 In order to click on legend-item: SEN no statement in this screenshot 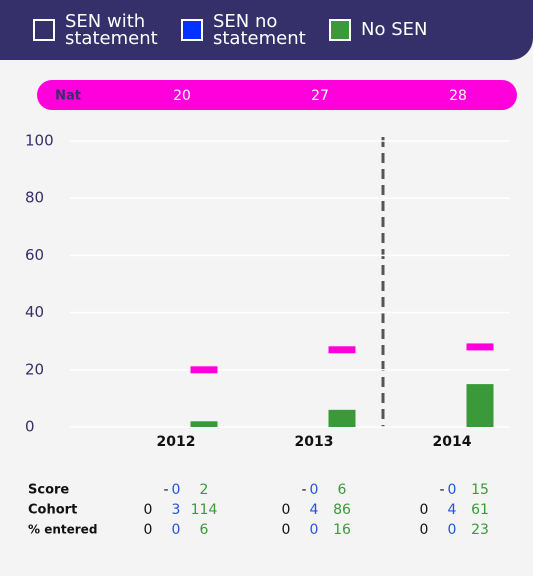, I will do `click(247, 29)`.